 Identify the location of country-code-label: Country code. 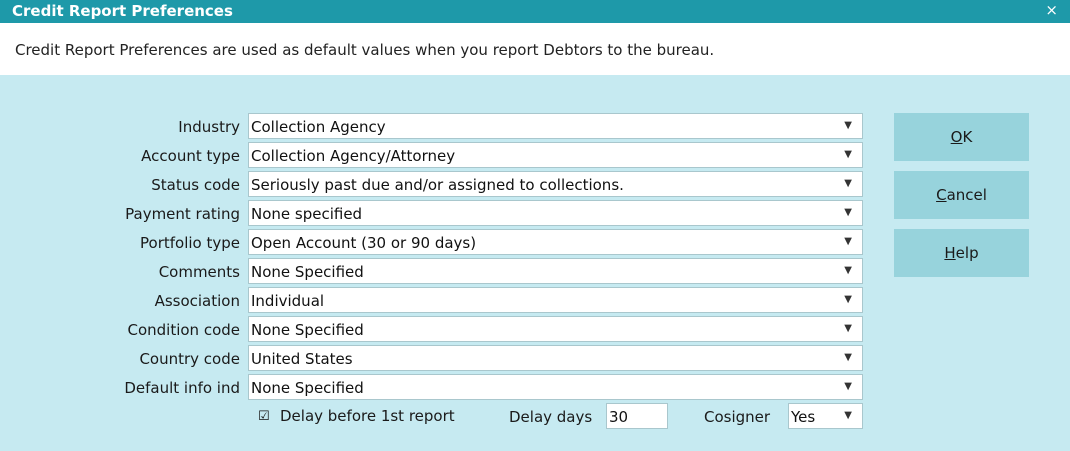
(189, 359).